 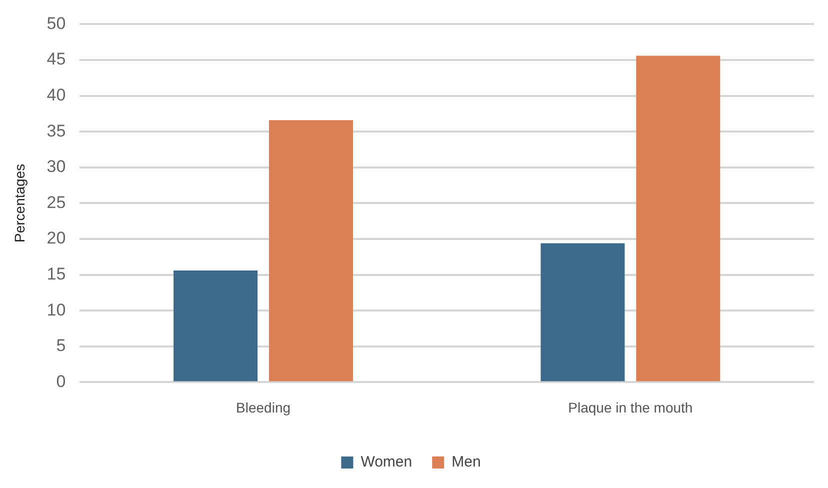 What do you see at coordinates (263, 407) in the screenshot?
I see `x-tick-label: Bleeding` at bounding box center [263, 407].